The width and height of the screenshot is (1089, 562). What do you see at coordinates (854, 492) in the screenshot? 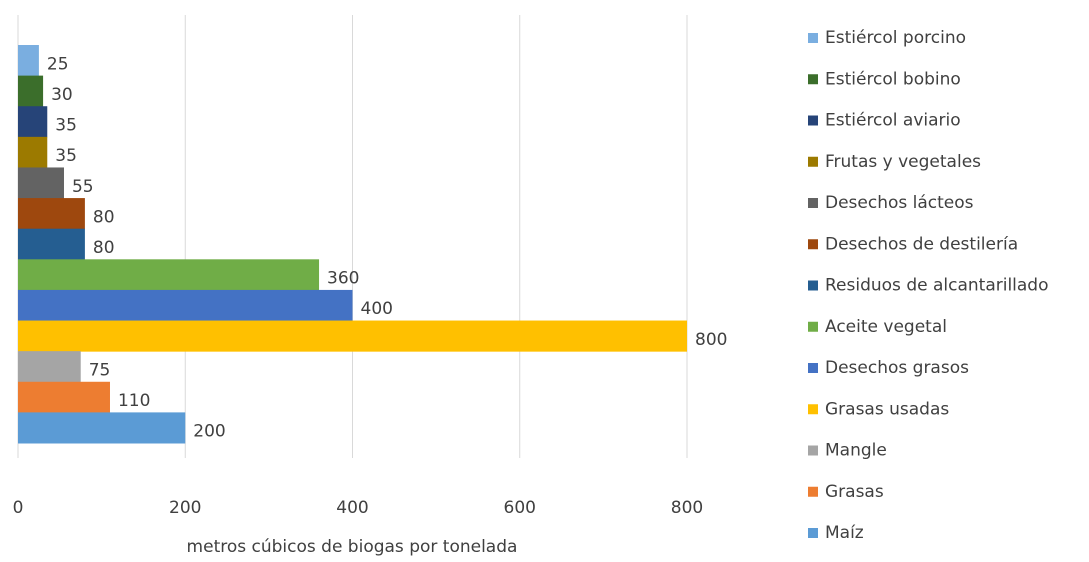
I see `legend-label: Grasas` at bounding box center [854, 492].